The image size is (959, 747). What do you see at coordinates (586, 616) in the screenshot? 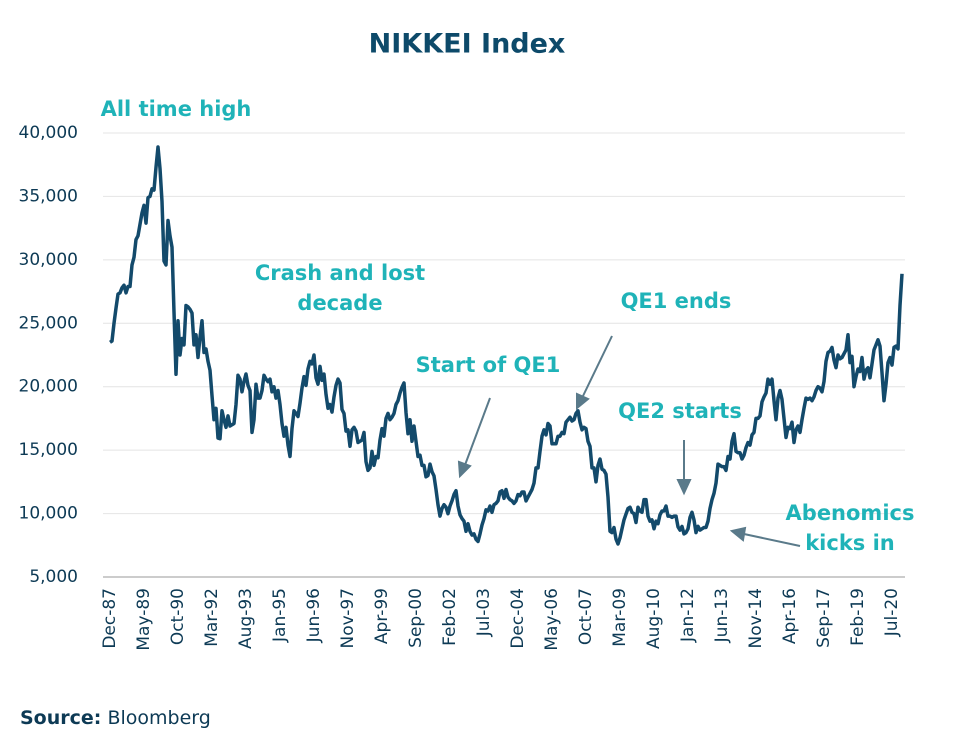
I see `x-tick-label: Oct-07` at bounding box center [586, 616].